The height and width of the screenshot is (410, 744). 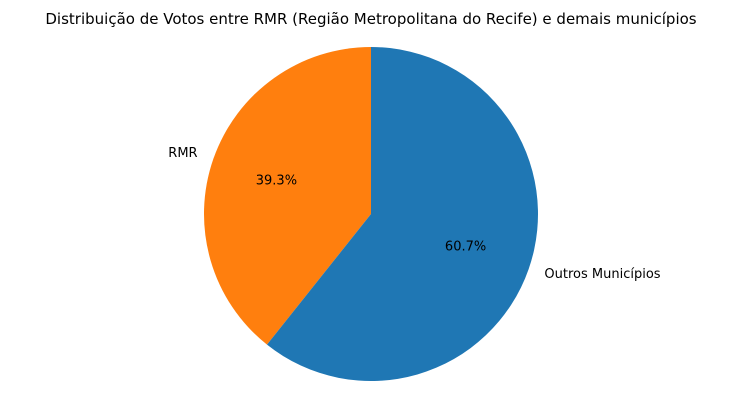 I want to click on percent-label-outros-municipios: 60.7%, so click(x=465, y=247).